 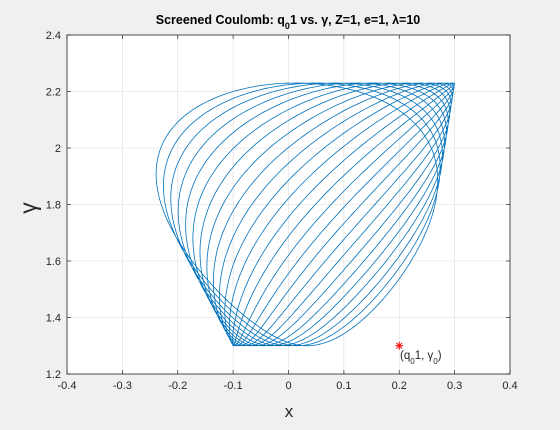 What do you see at coordinates (289, 411) in the screenshot?
I see `x-axis-label: x` at bounding box center [289, 411].